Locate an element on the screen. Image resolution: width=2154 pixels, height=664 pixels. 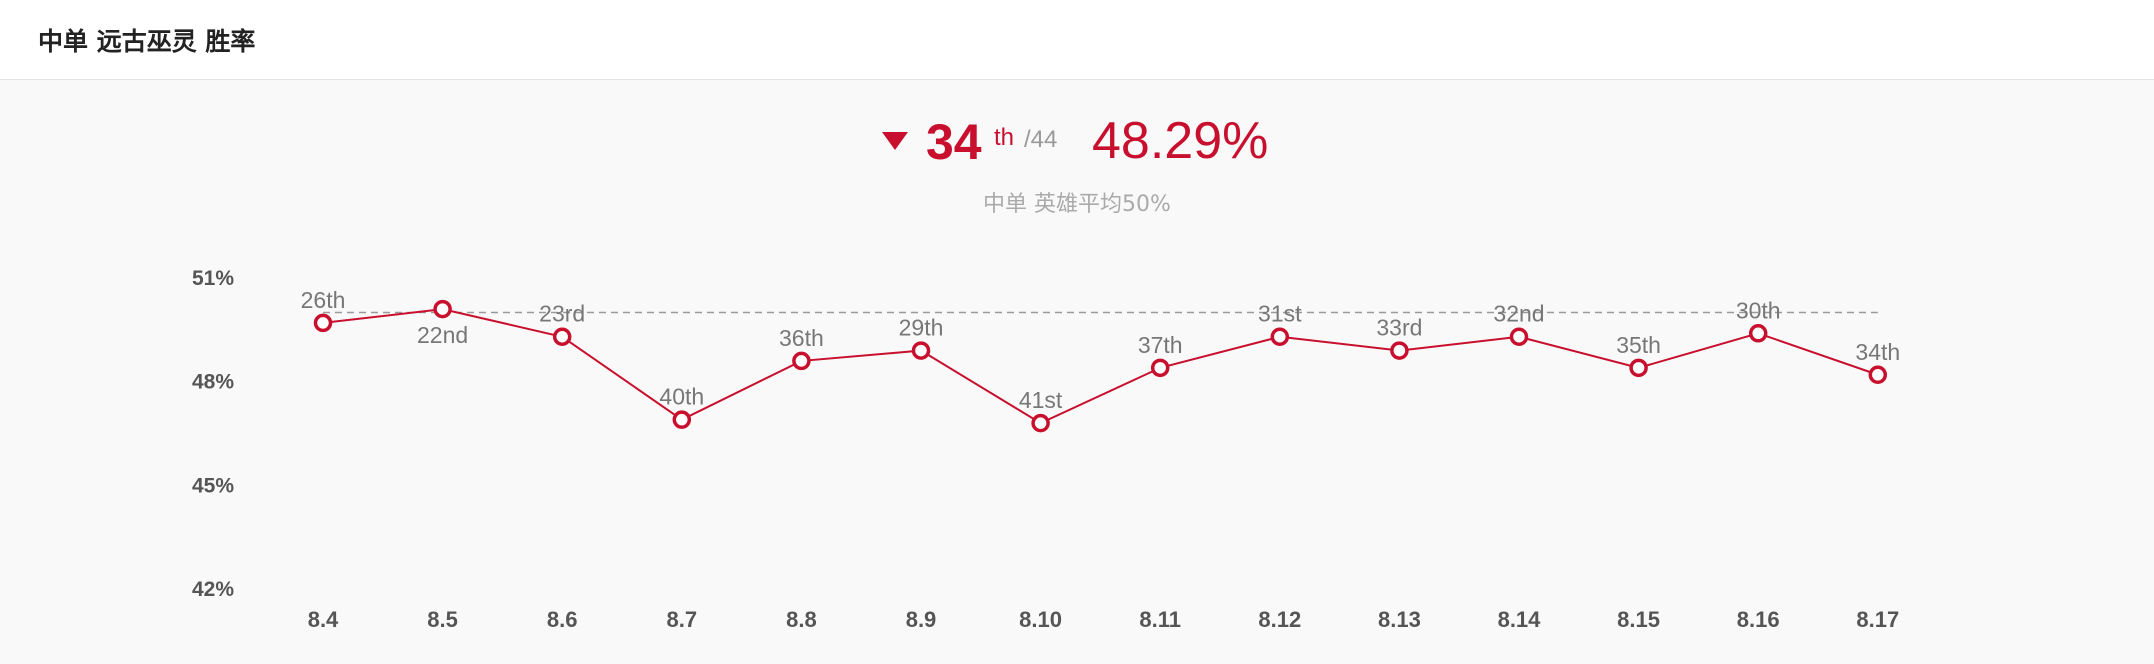
rank-summary: 34 th /44 48.29% is located at coordinates (1077, 143).